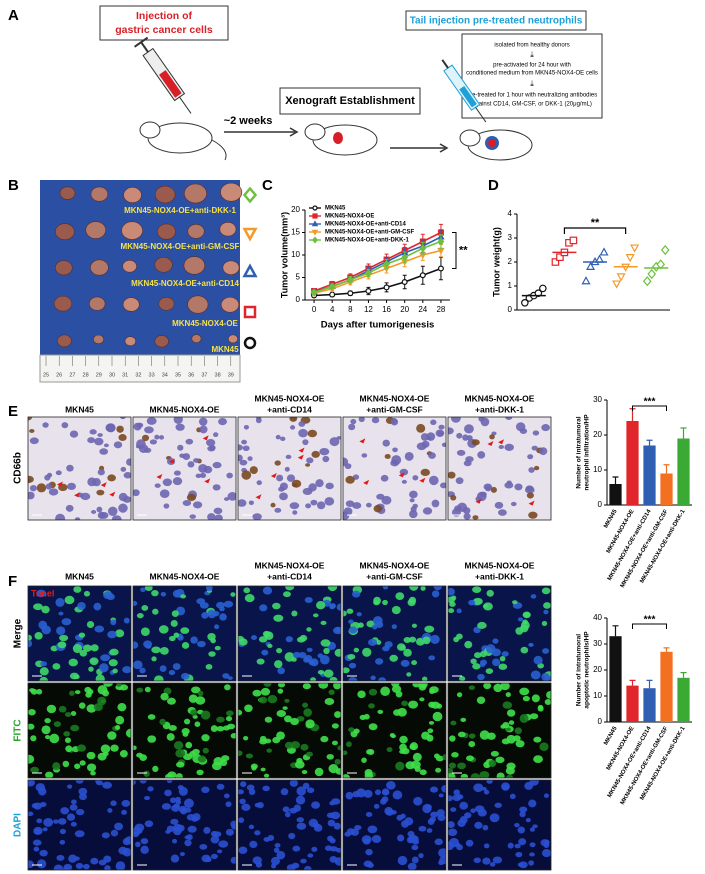 Image resolution: width=705 pixels, height=874 pixels. What do you see at coordinates (378, 282) in the screenshot?
I see `series-line` at bounding box center [378, 282].